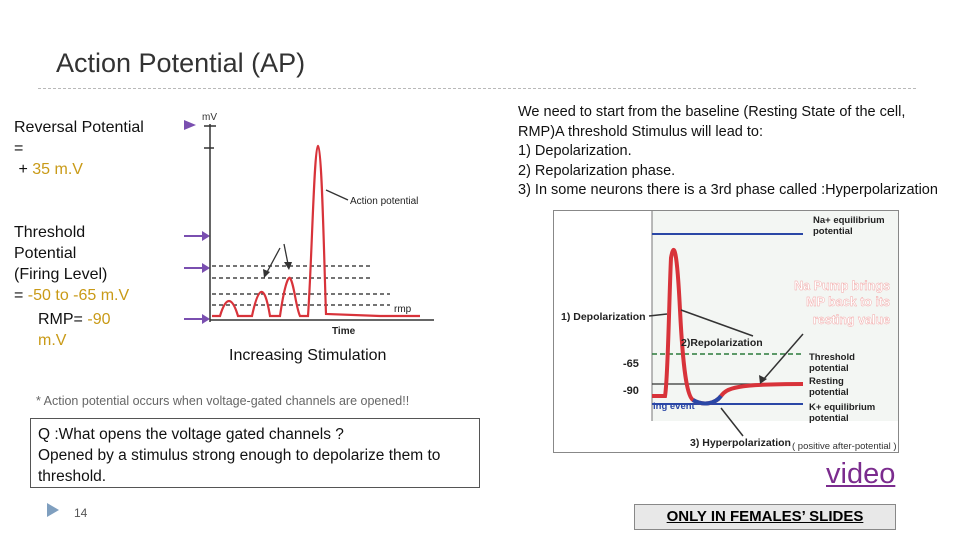  Describe the element at coordinates (631, 364) in the screenshot. I see `minus-65-label: -65` at that location.